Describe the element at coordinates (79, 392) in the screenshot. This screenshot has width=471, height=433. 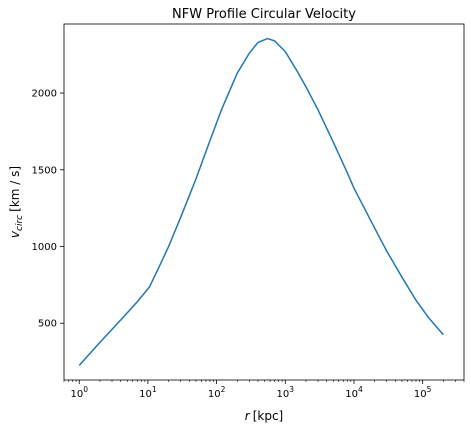
I see `x-tick-label: 10⁰` at that location.